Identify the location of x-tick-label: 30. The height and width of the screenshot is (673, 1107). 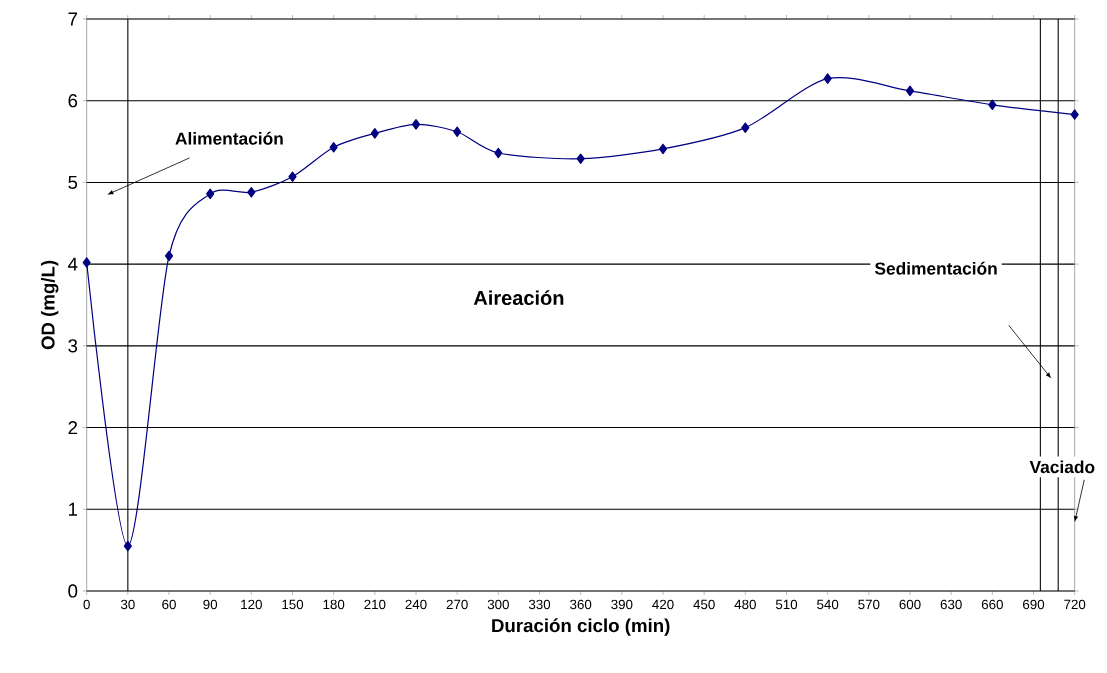
(127, 604).